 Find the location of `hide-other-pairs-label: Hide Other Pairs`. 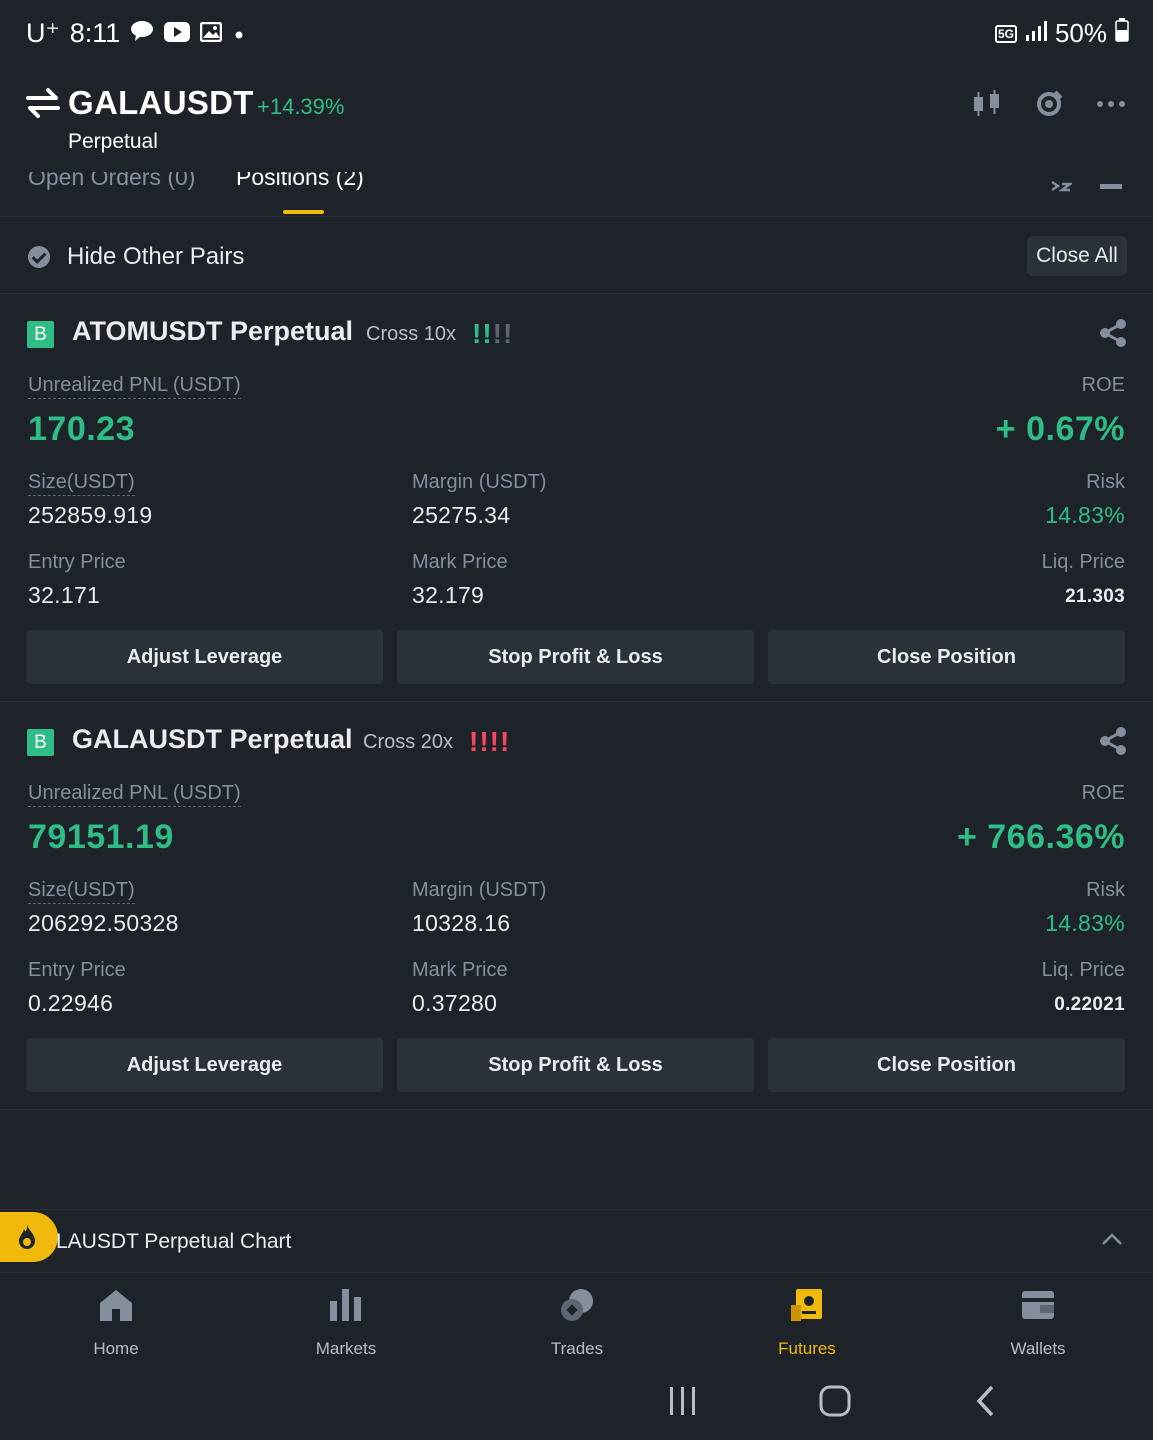

hide-other-pairs-label: Hide Other Pairs is located at coordinates (156, 256).